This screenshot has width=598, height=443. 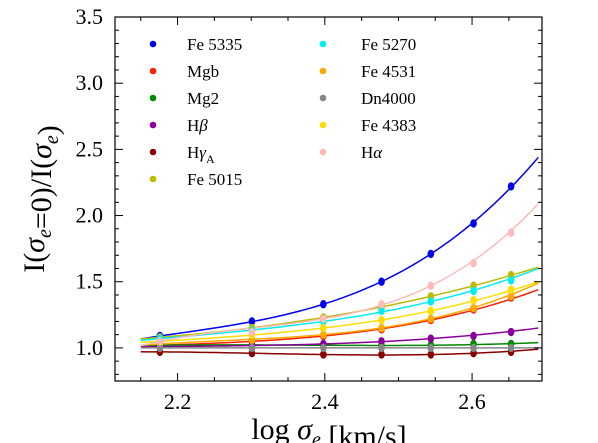 What do you see at coordinates (90, 82) in the screenshot?
I see `y-tick-label: 3.0` at bounding box center [90, 82].